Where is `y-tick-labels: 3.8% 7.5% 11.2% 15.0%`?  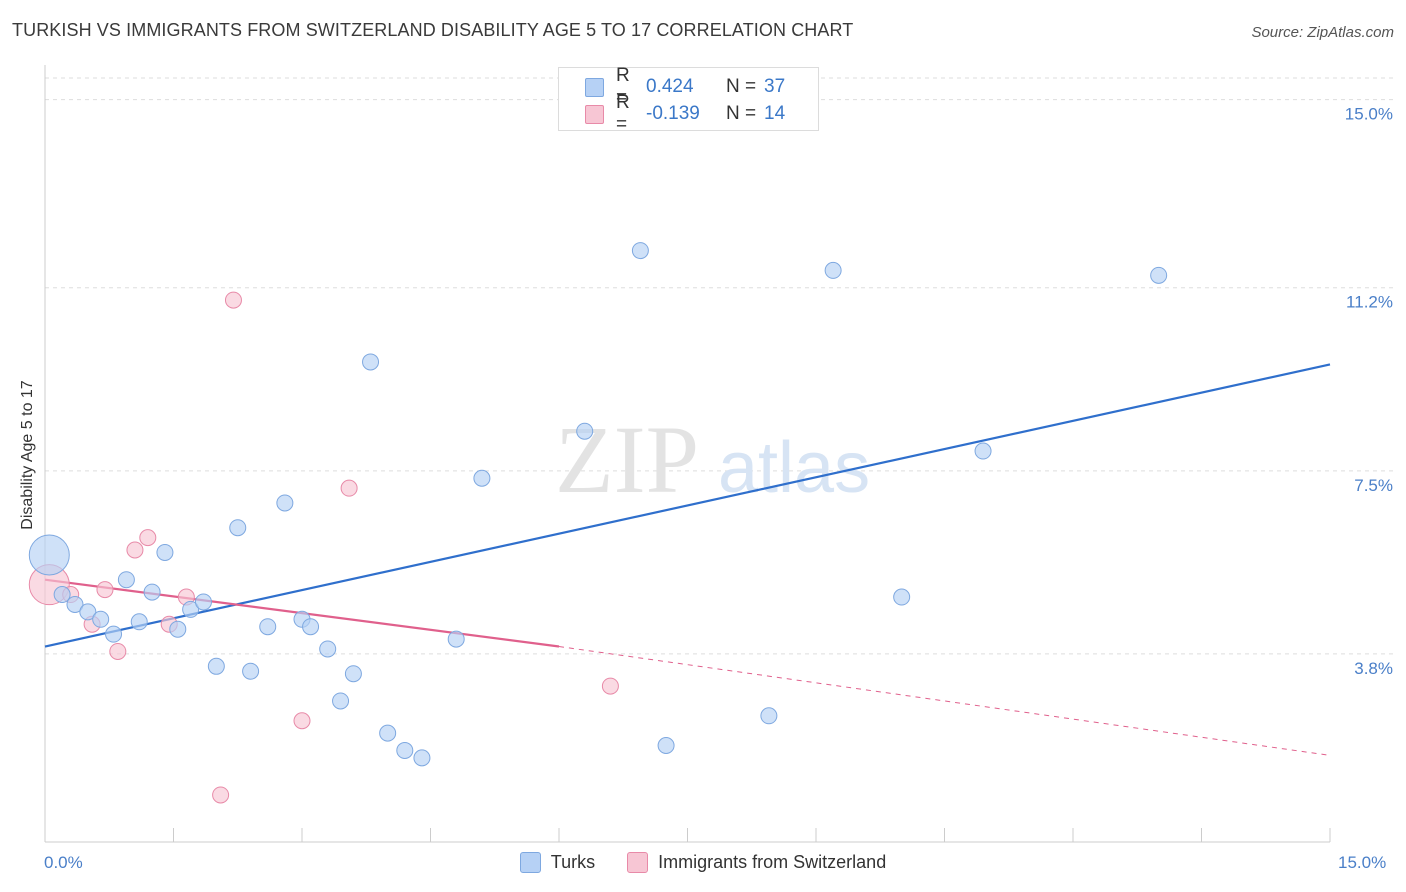
y-tick-labels: 3.8% 7.5% 11.2% 15.0% is located at coordinates (1369, 391).